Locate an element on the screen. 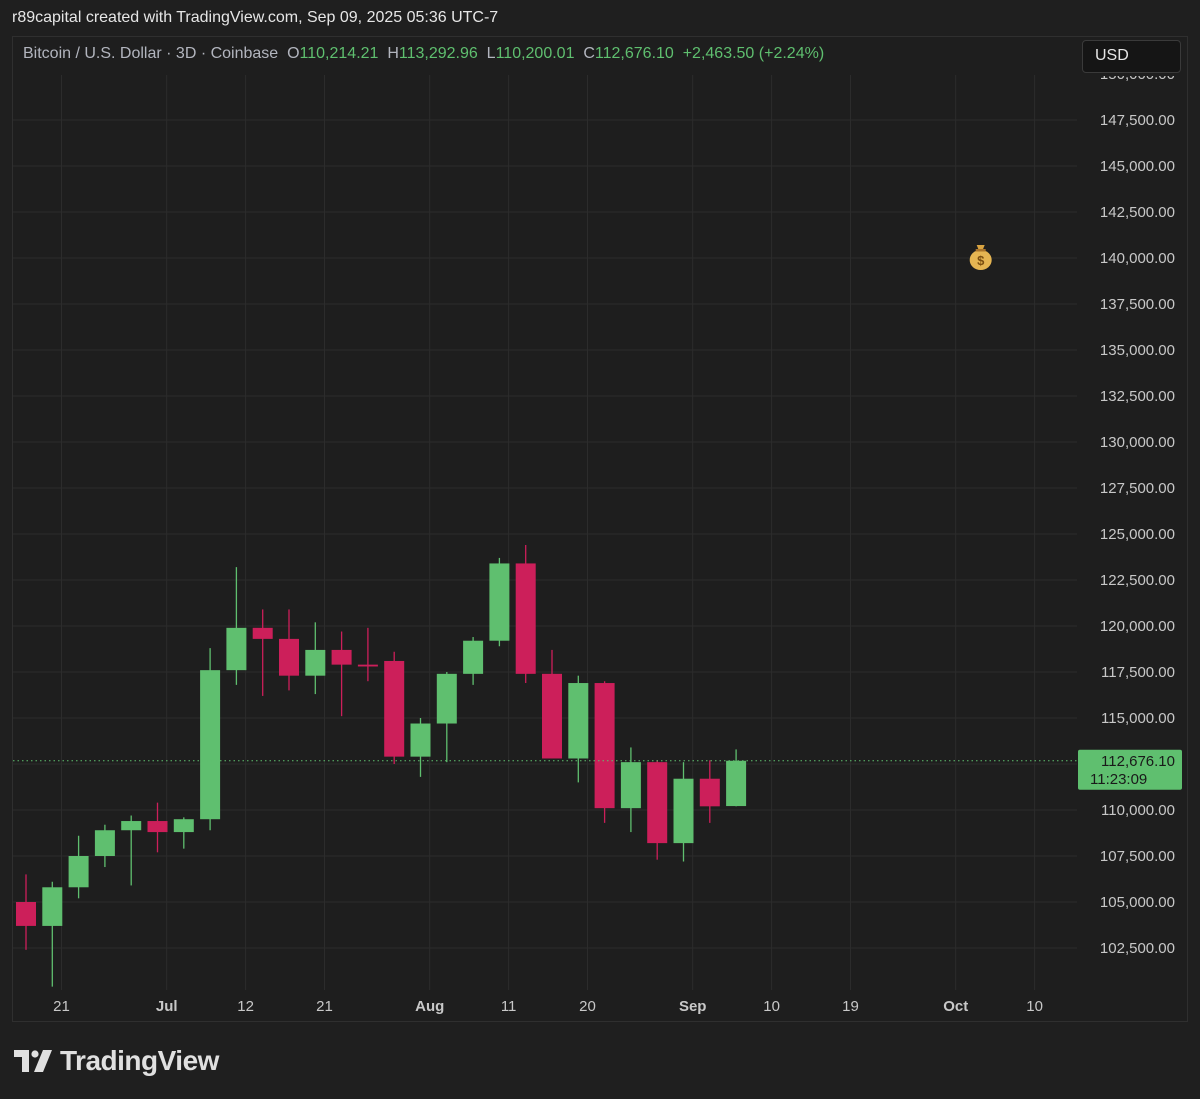  time-tick-label: 12 is located at coordinates (245, 1006).